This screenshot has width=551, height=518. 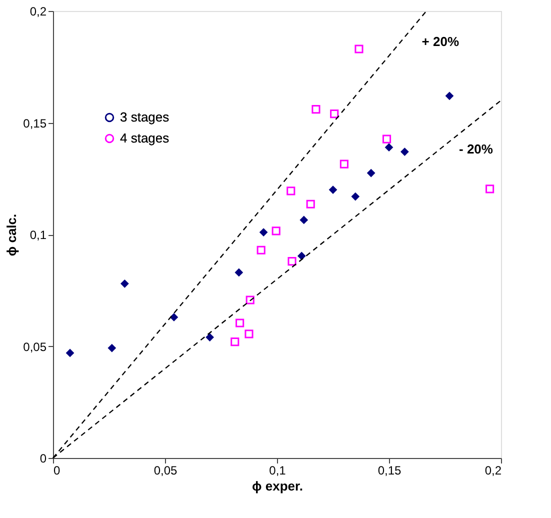 What do you see at coordinates (476, 148) in the screenshot?
I see `series-label: - 20%` at bounding box center [476, 148].